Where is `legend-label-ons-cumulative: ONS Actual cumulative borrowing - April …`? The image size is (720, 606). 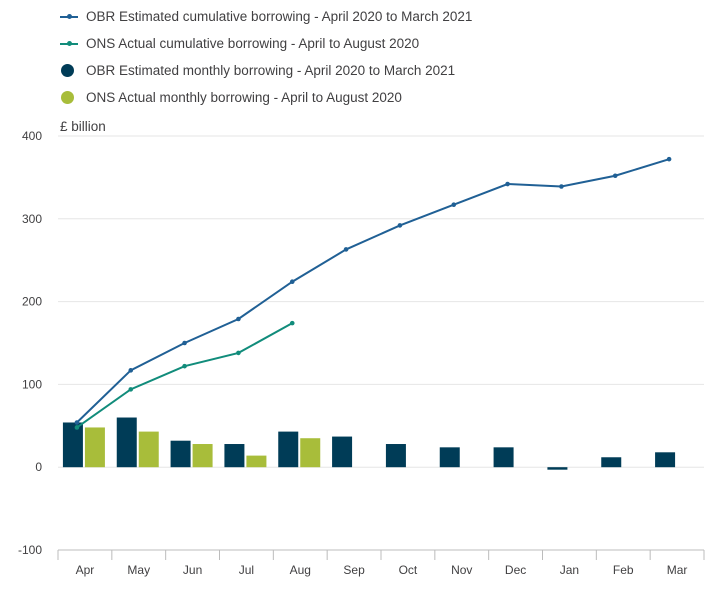
legend-label-ons-cumulative: ONS Actual cumulative borrowing - April … is located at coordinates (253, 43).